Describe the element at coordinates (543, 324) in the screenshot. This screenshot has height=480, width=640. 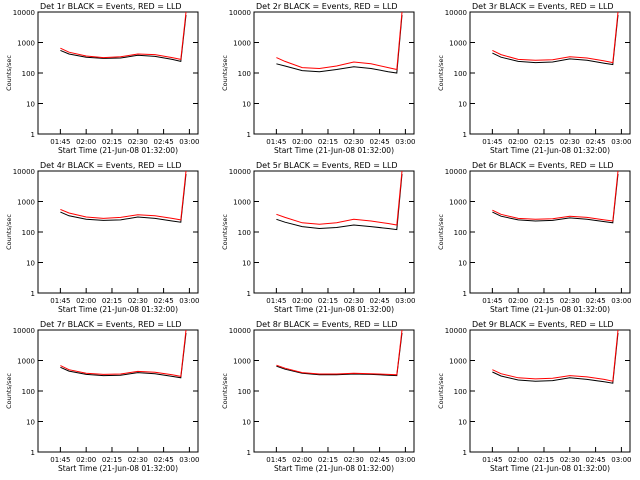
I see `panel-title: Det 9r BLACK = Events, RED = LLD` at that location.